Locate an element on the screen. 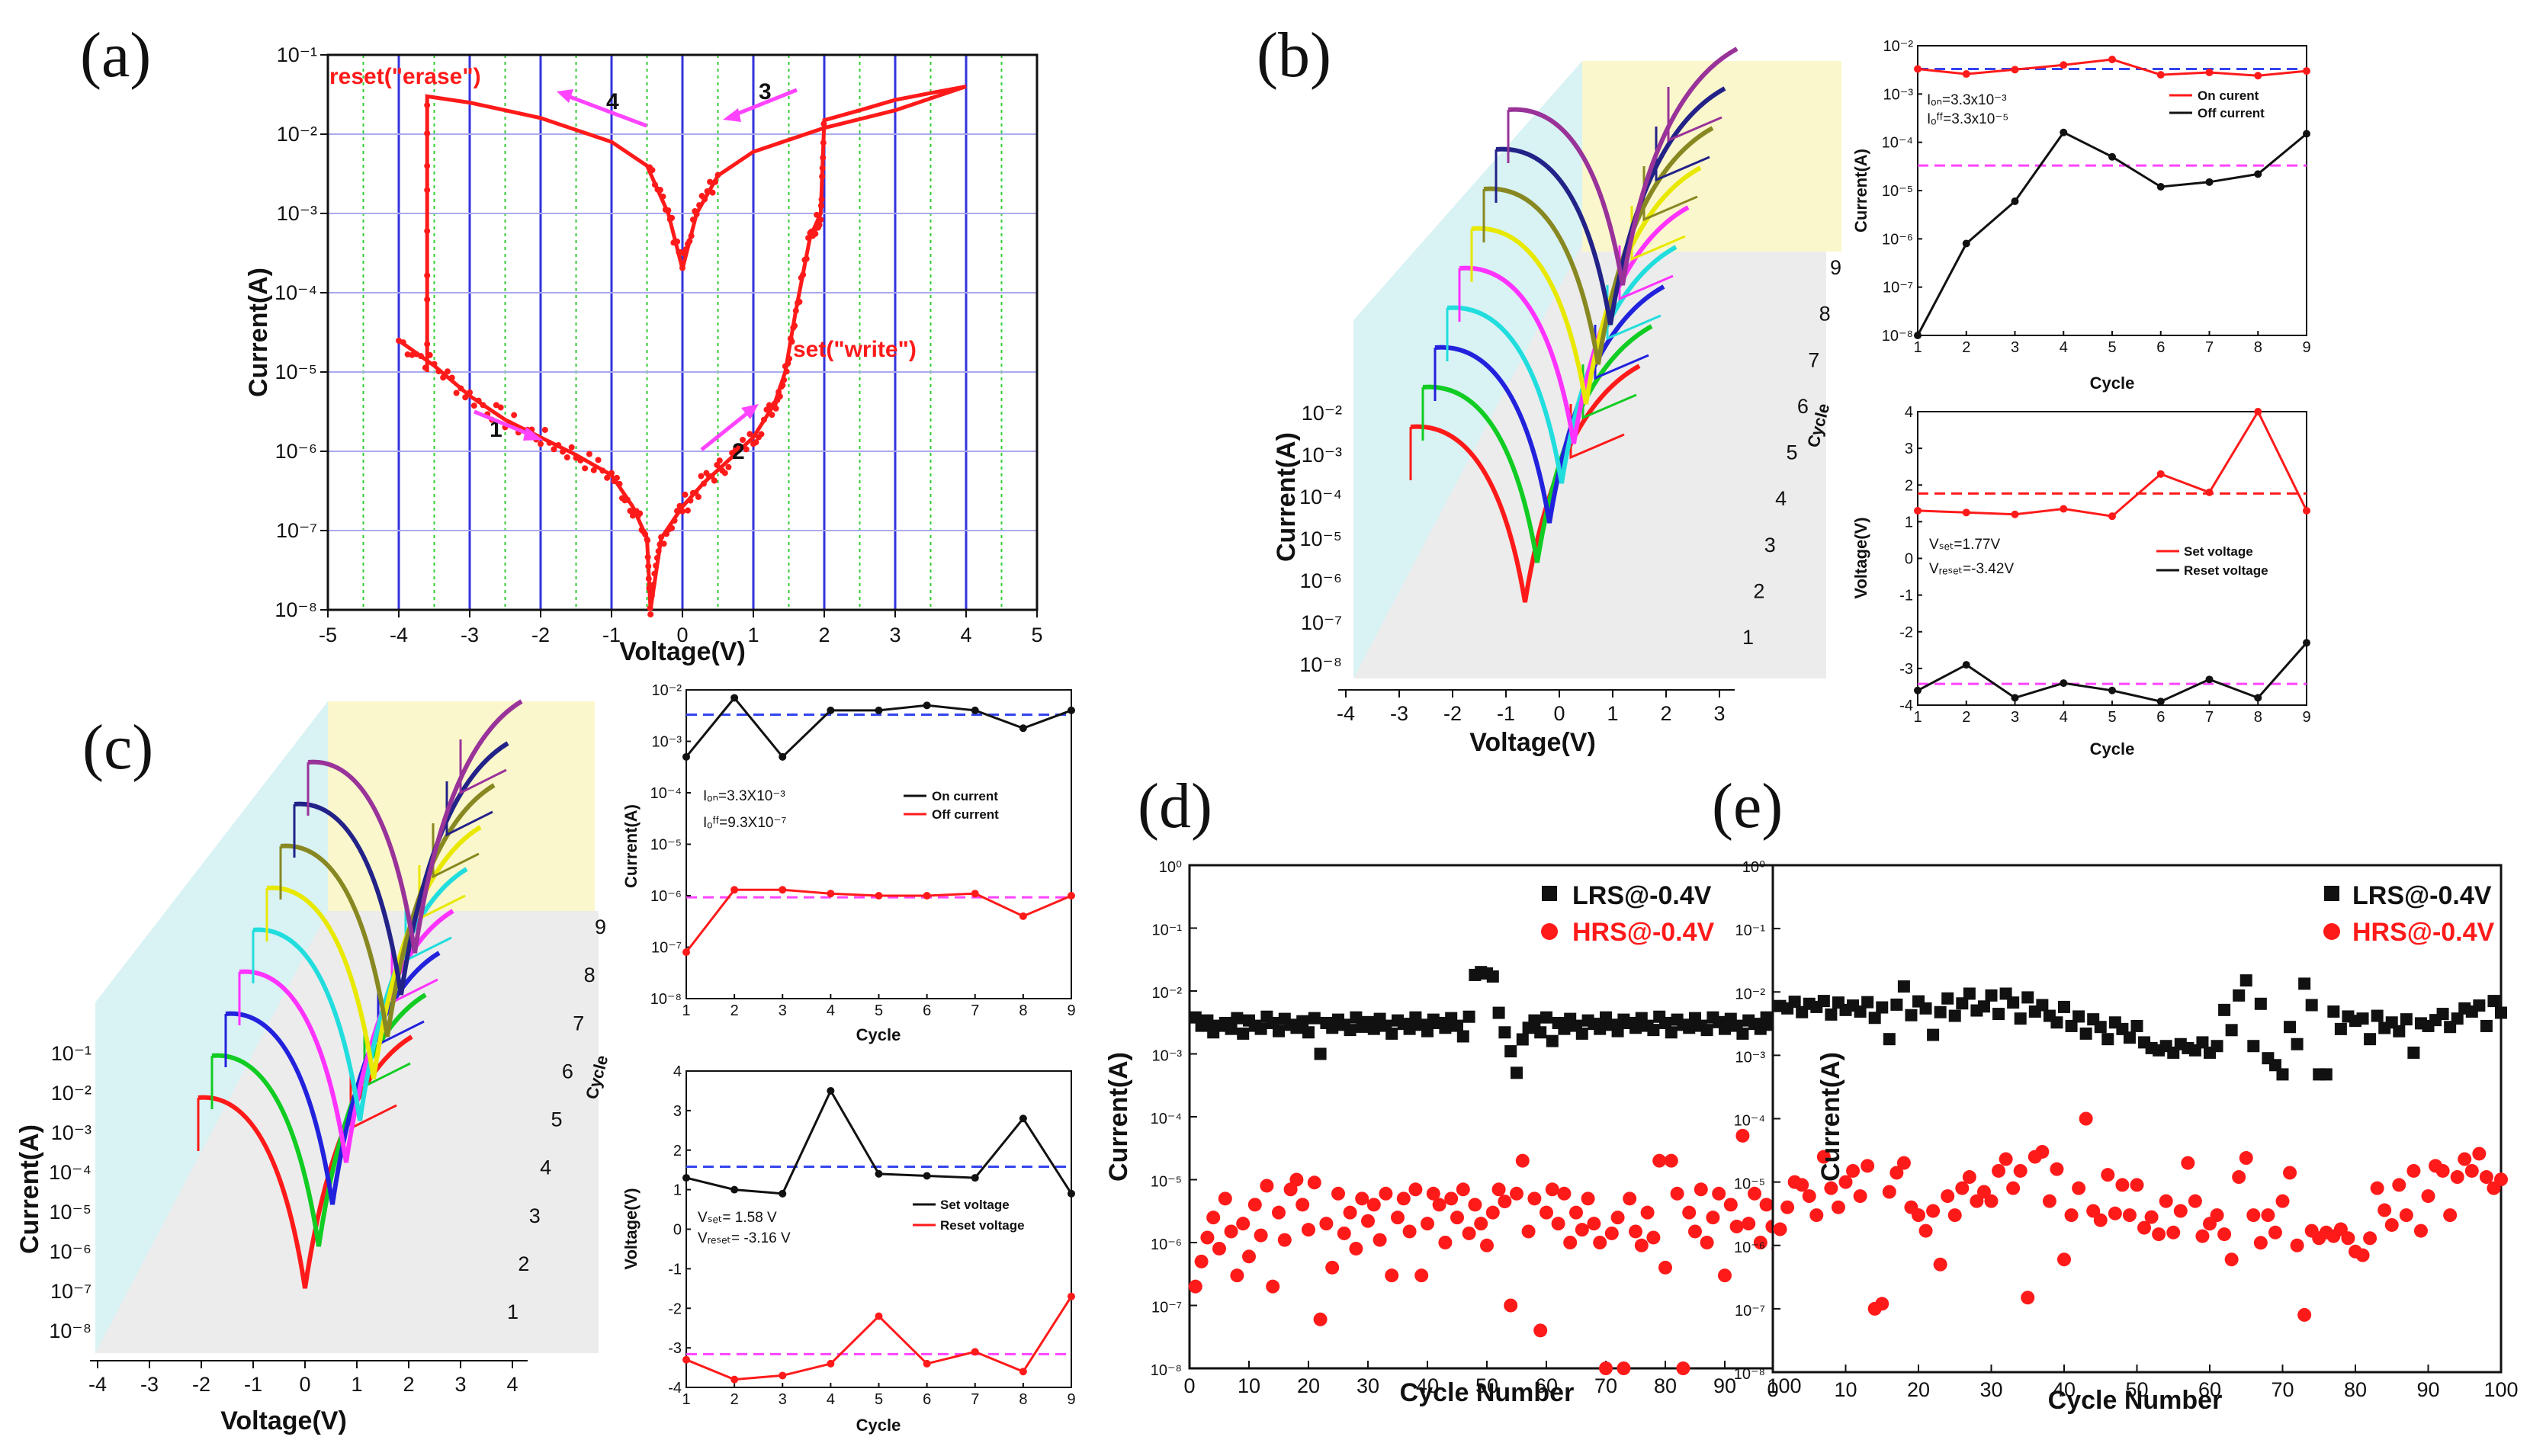 The width and height of the screenshot is (2530, 1456). panel-b-curves is located at coordinates (1574, 325).